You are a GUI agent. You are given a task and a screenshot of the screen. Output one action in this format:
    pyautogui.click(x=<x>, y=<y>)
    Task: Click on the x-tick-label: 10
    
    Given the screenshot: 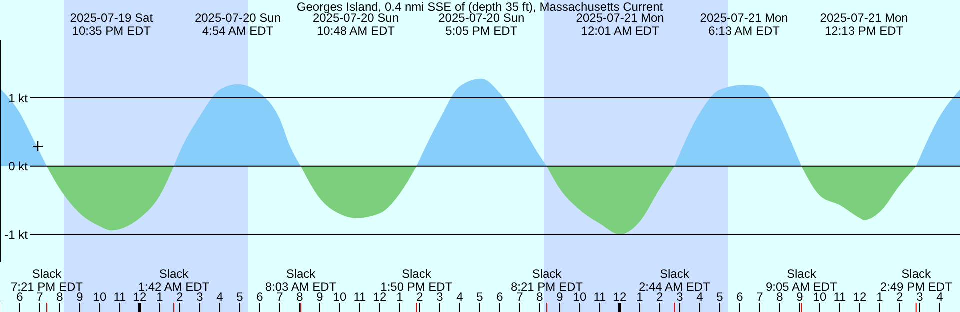 What is the action you would take?
    pyautogui.click(x=100, y=297)
    